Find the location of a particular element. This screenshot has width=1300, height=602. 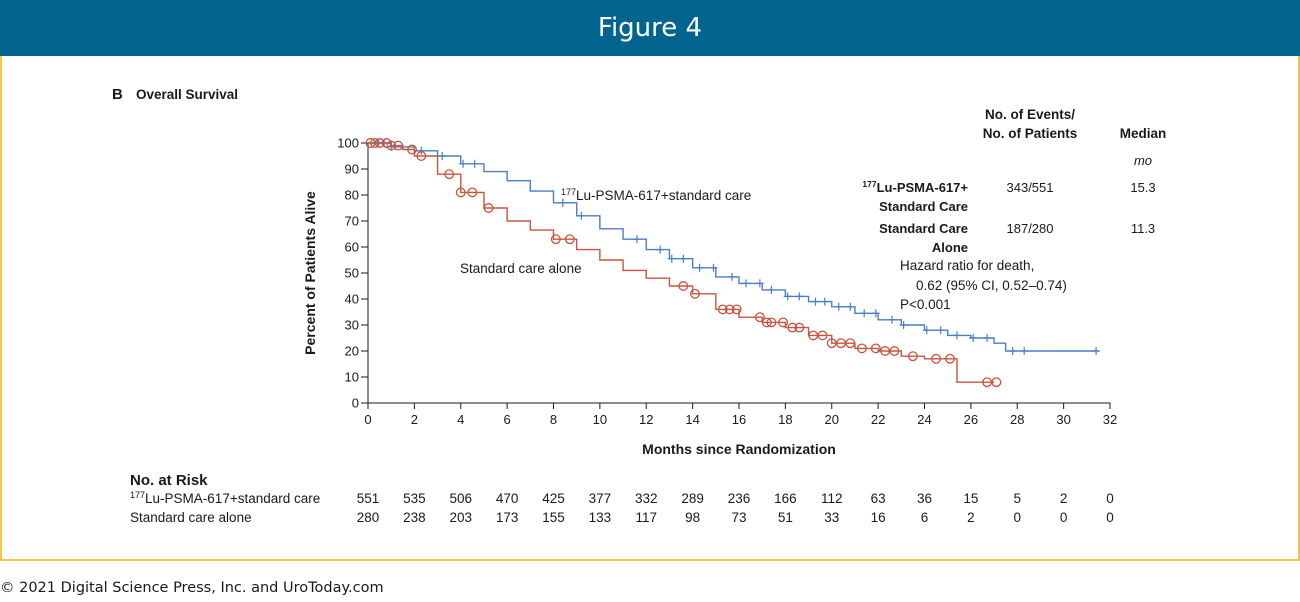

at-risk-row-lu-label: 177Lu-PSMA-617+standard care is located at coordinates (225, 498).